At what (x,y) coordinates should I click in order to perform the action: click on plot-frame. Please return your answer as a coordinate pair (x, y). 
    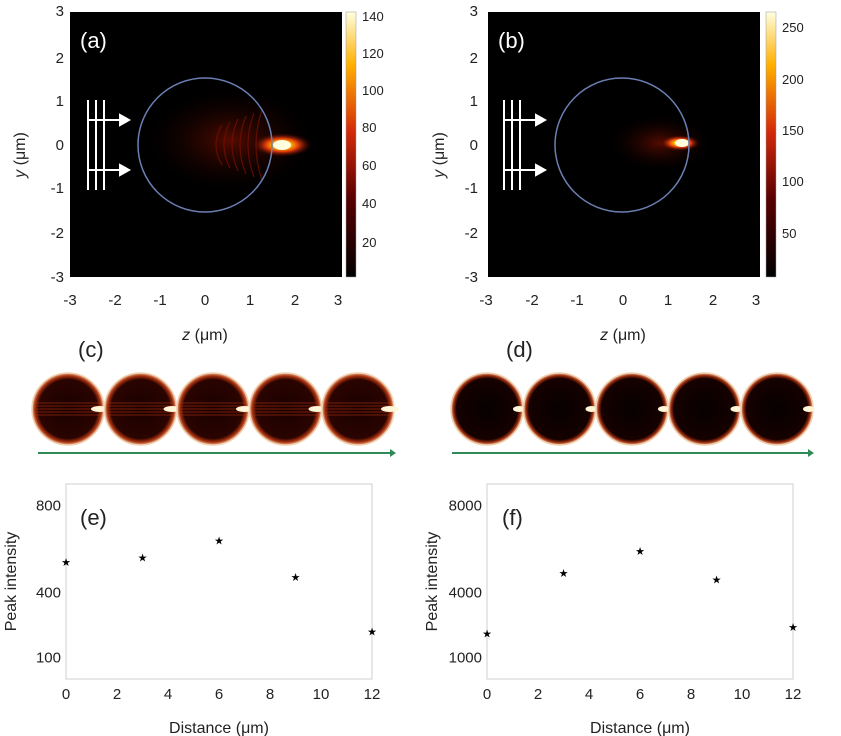
    Looking at the image, I should click on (640, 581).